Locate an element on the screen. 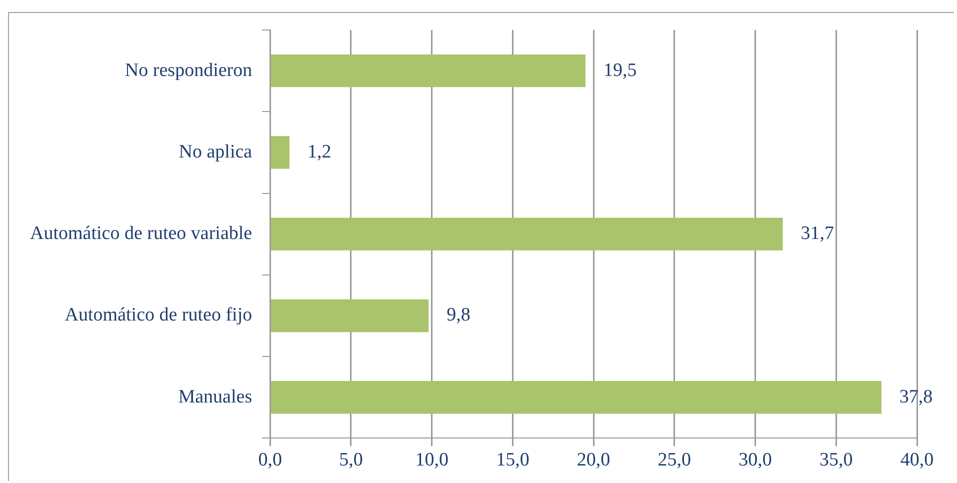 This screenshot has height=483, width=957. x-tick-label: 5,0 is located at coordinates (351, 460).